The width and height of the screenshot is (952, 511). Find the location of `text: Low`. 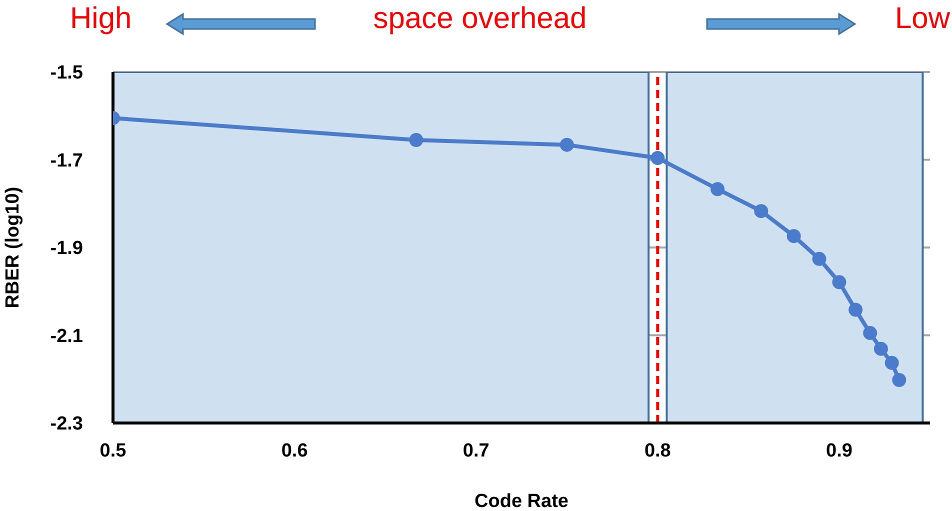

text: Low is located at coordinates (922, 19).